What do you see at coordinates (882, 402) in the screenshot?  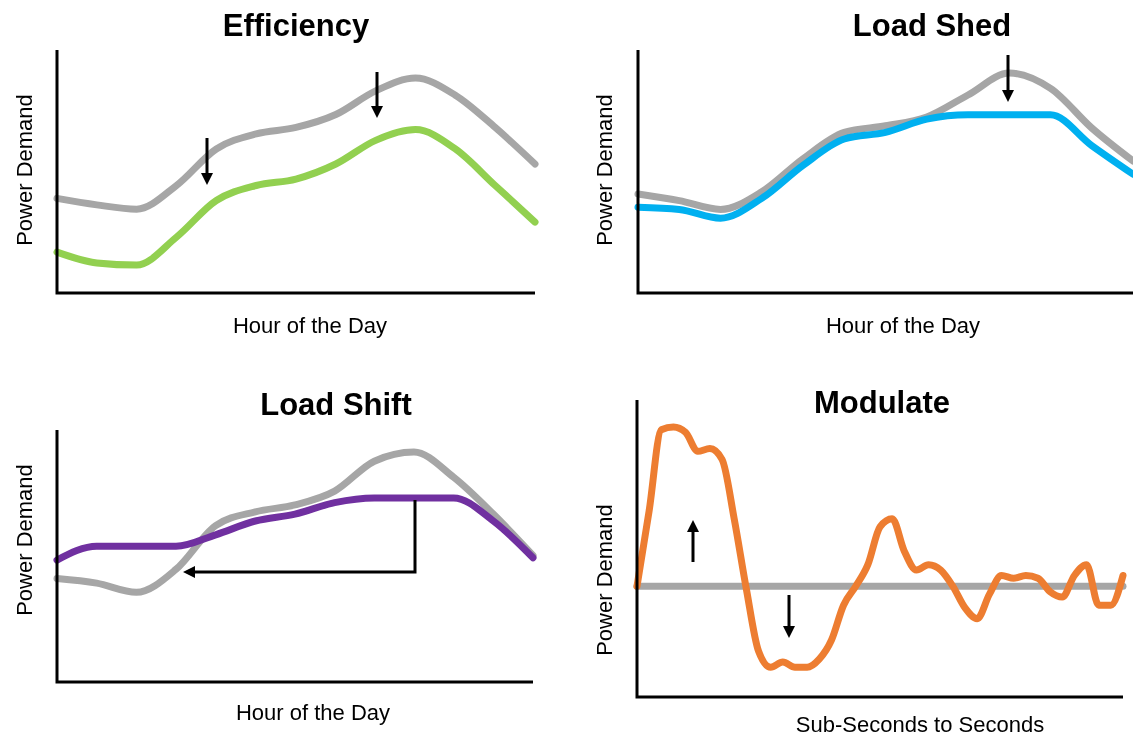 I see `chart-title: Modulate` at bounding box center [882, 402].